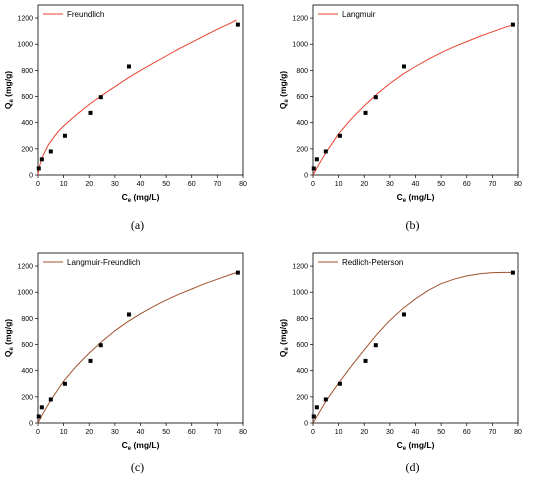 Image resolution: width=550 pixels, height=488 pixels. What do you see at coordinates (412, 225) in the screenshot?
I see `caption-b: (b)` at bounding box center [412, 225].